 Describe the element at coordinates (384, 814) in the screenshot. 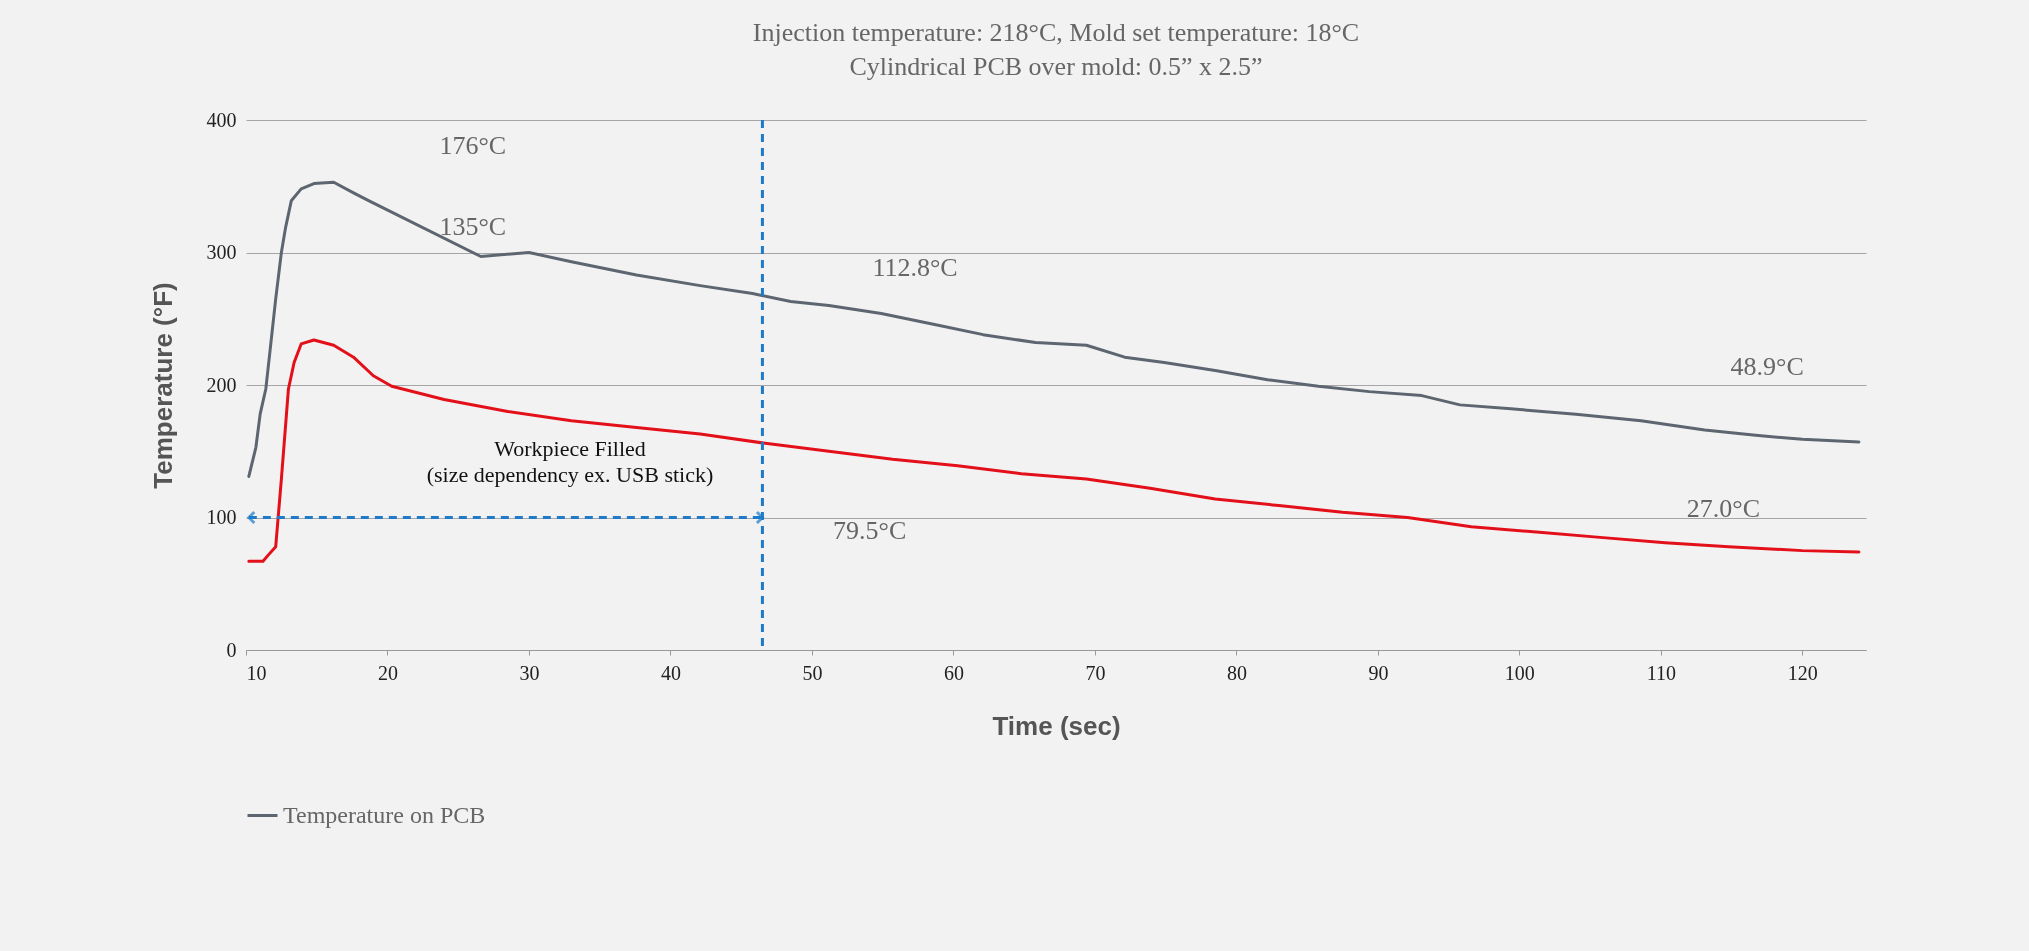

I see `legend-label: Temperature on PCB` at that location.